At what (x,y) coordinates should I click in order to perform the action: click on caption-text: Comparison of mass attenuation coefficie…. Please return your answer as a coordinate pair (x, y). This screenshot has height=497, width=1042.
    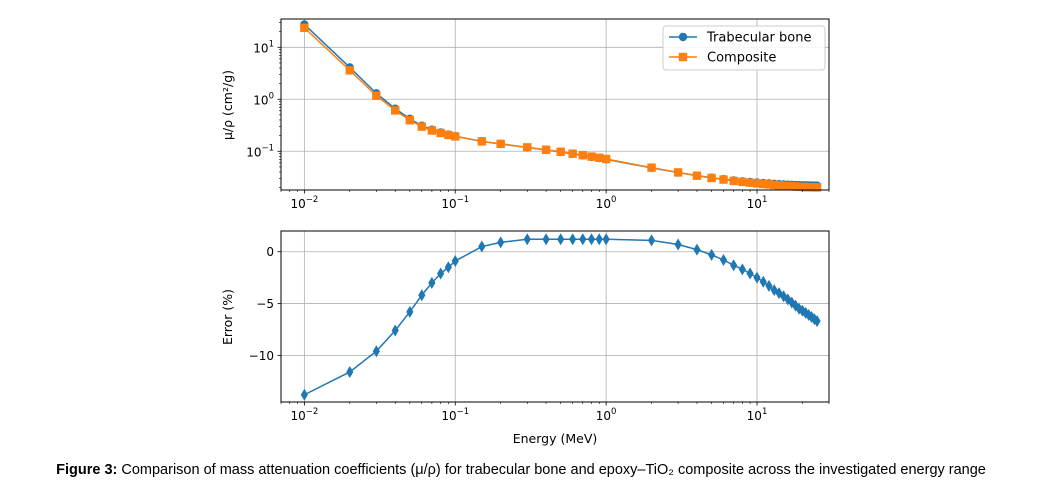
    Looking at the image, I should click on (553, 470).